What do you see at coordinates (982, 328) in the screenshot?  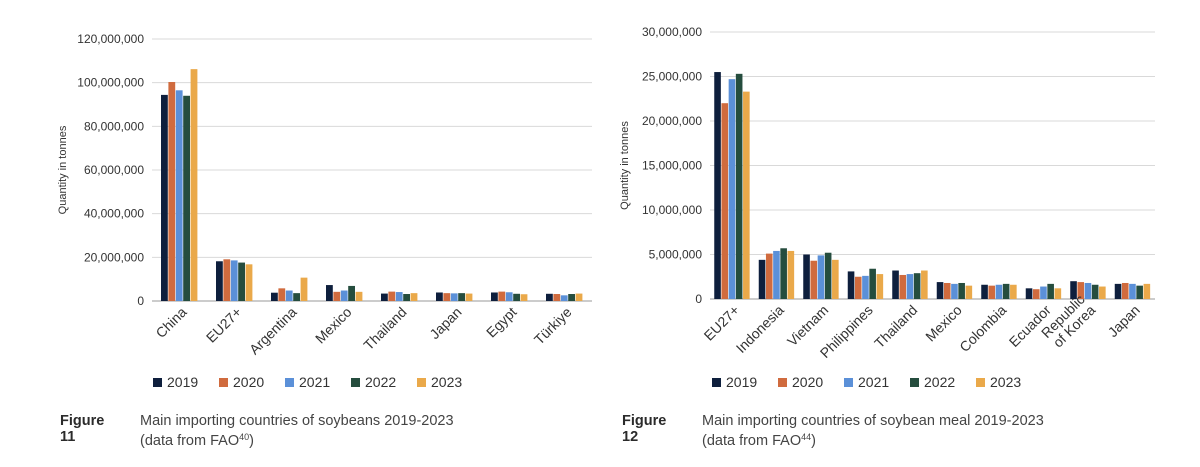 I see `x-tick-label: Colombia` at bounding box center [982, 328].